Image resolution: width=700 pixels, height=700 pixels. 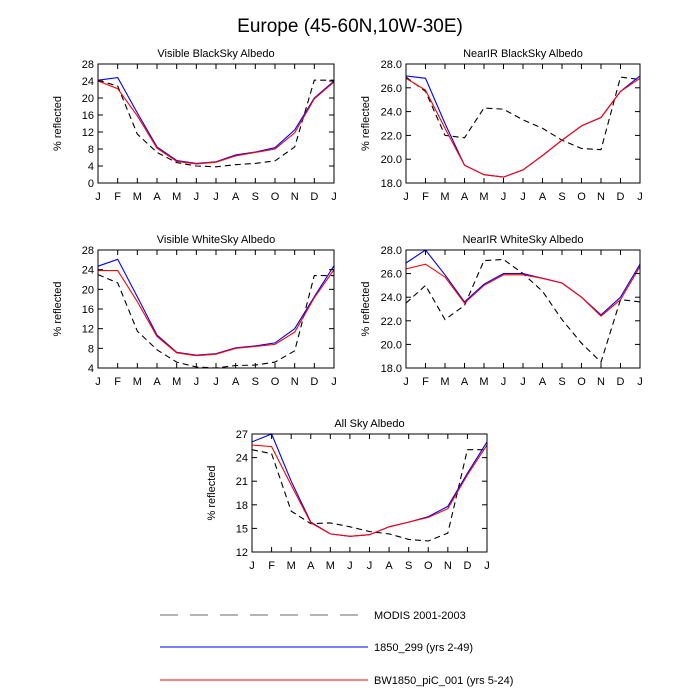 I want to click on panel-title: NearIR BlackSky Albedo, so click(x=523, y=54).